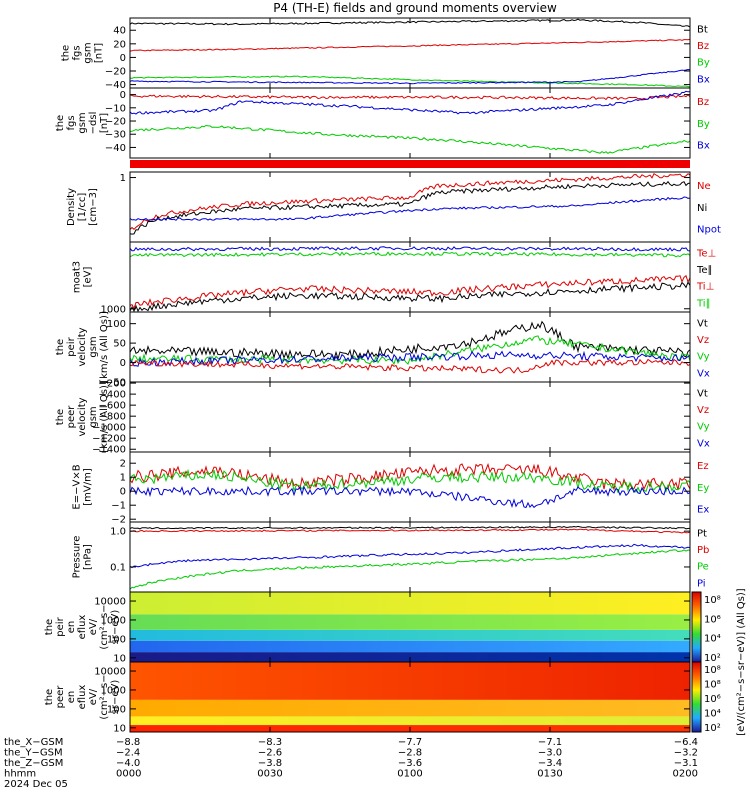 The image size is (750, 800). Describe the element at coordinates (104, 417) in the screenshot. I see `y-axis-label: [km/s (All Qs)]` at that location.